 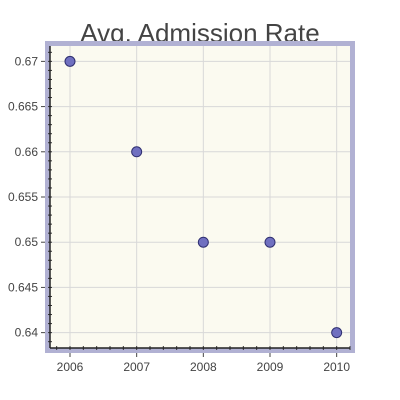 I want to click on y-tick-label: 0.645, so click(x=23, y=287).